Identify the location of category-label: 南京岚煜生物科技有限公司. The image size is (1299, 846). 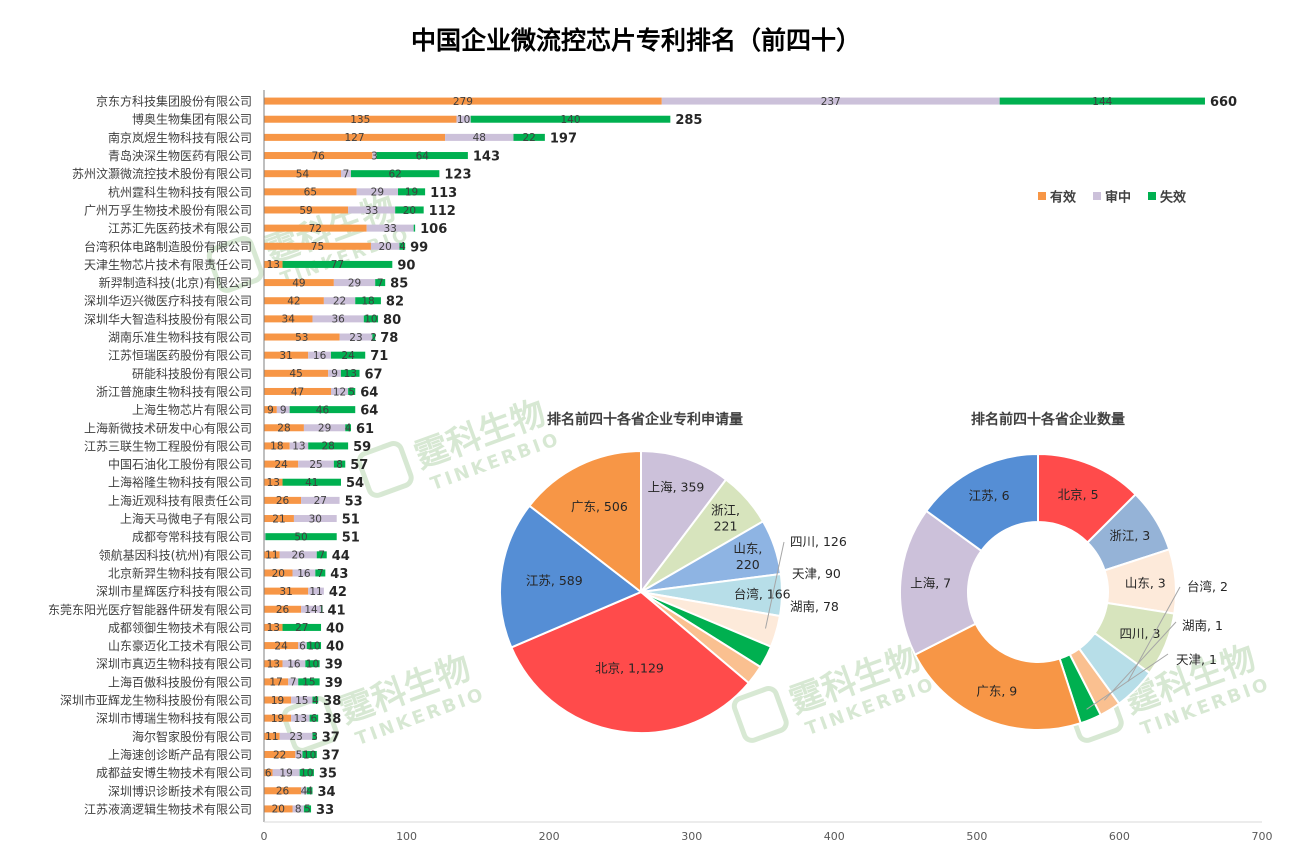
(180, 137).